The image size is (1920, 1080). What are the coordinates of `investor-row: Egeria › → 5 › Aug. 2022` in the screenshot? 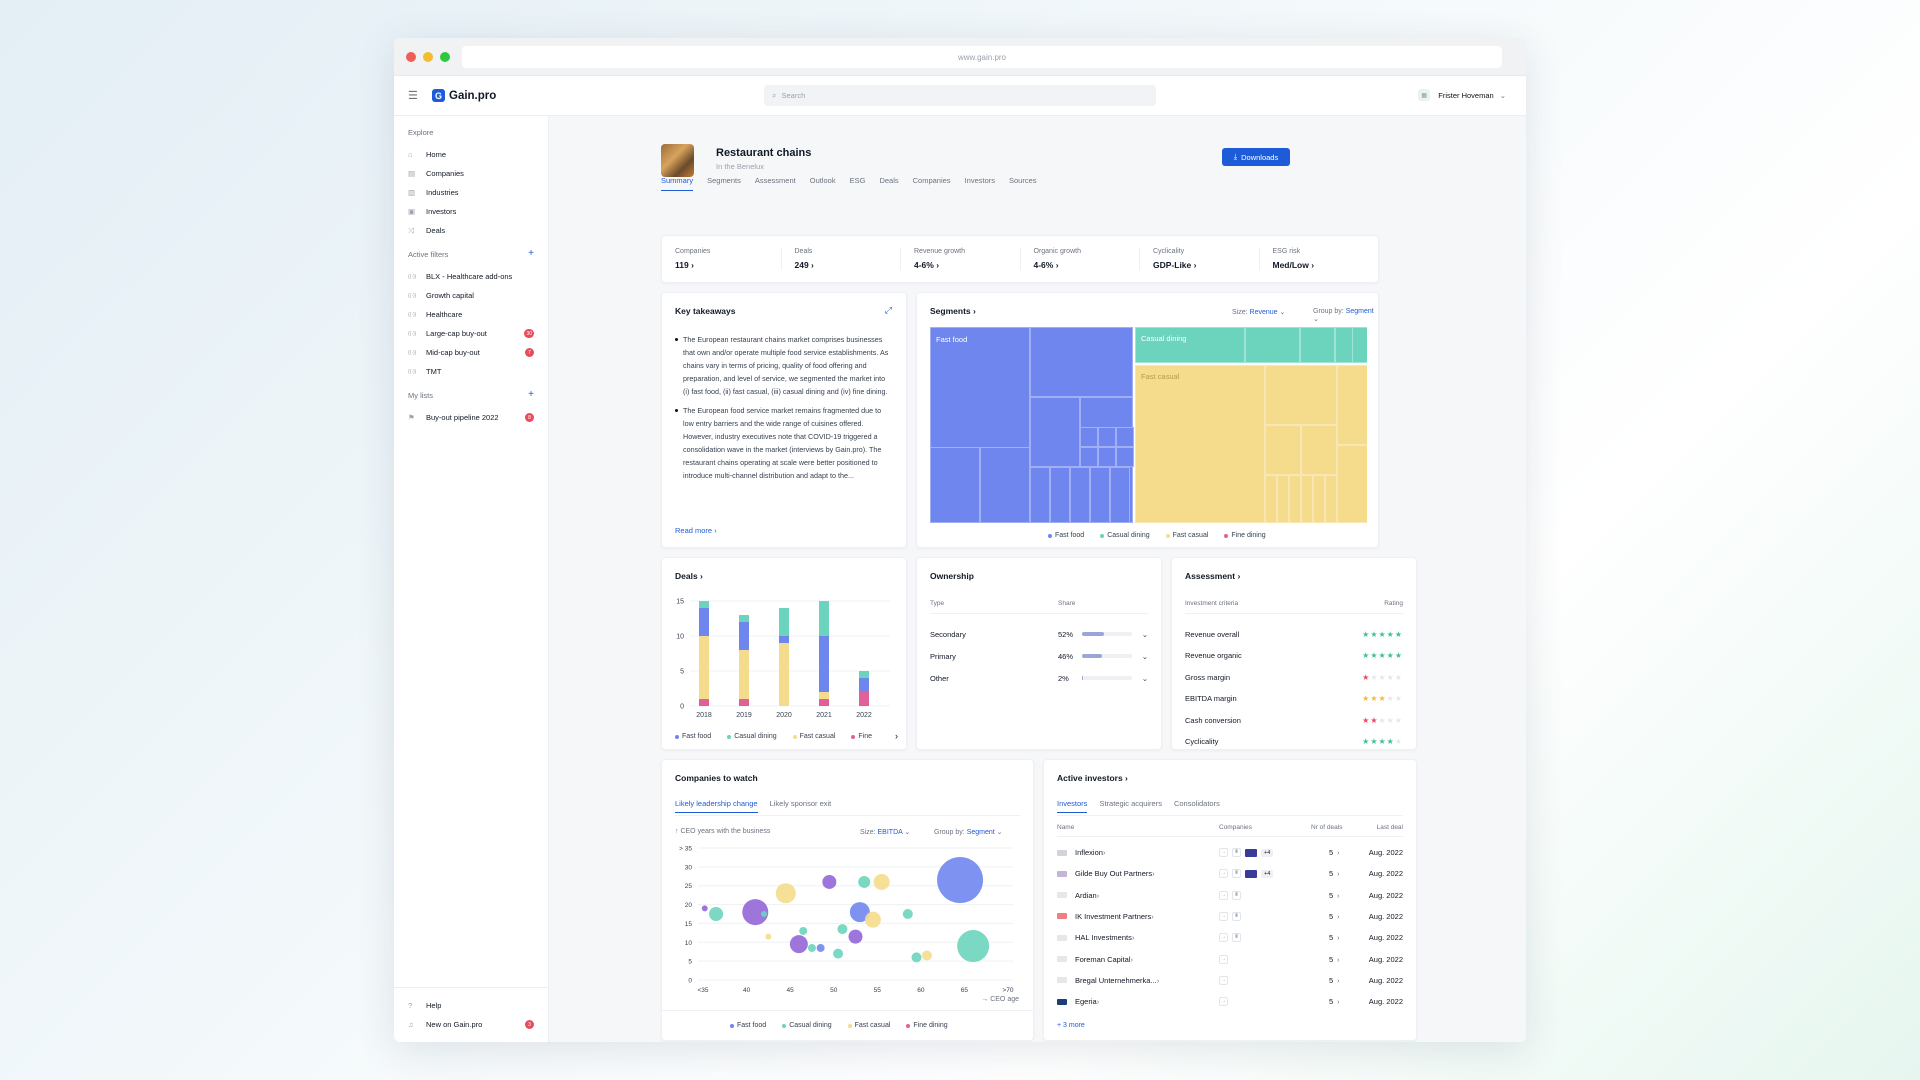 It's located at (1230, 1001).